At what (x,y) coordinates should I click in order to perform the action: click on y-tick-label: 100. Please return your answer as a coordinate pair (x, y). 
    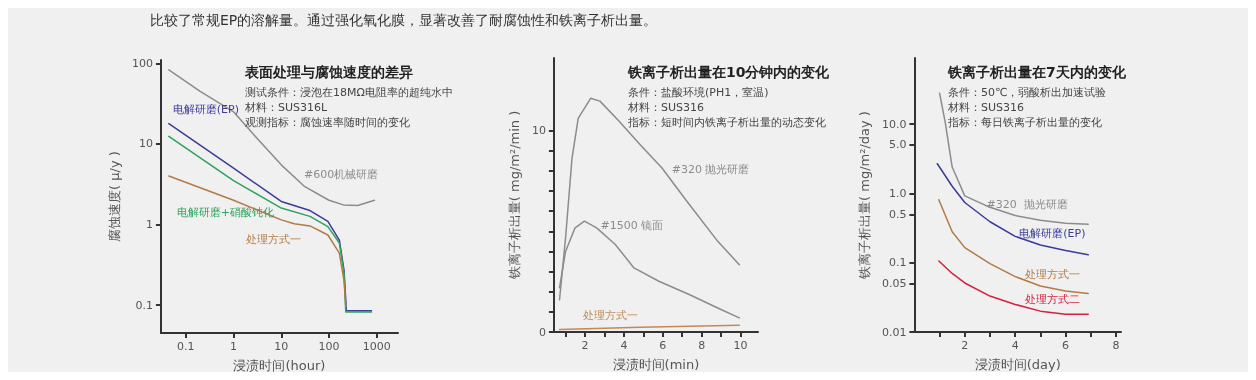
    Looking at the image, I should click on (142, 63).